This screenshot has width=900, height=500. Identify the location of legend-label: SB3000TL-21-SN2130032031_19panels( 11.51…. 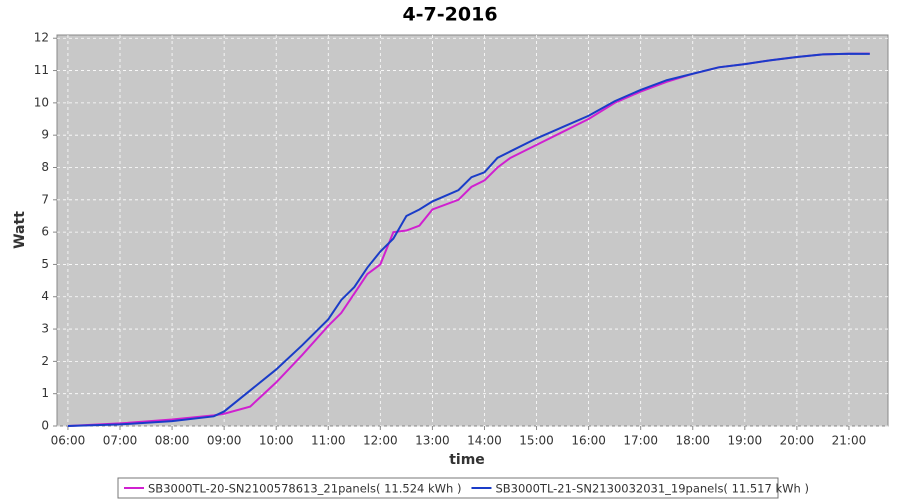
(651, 489).